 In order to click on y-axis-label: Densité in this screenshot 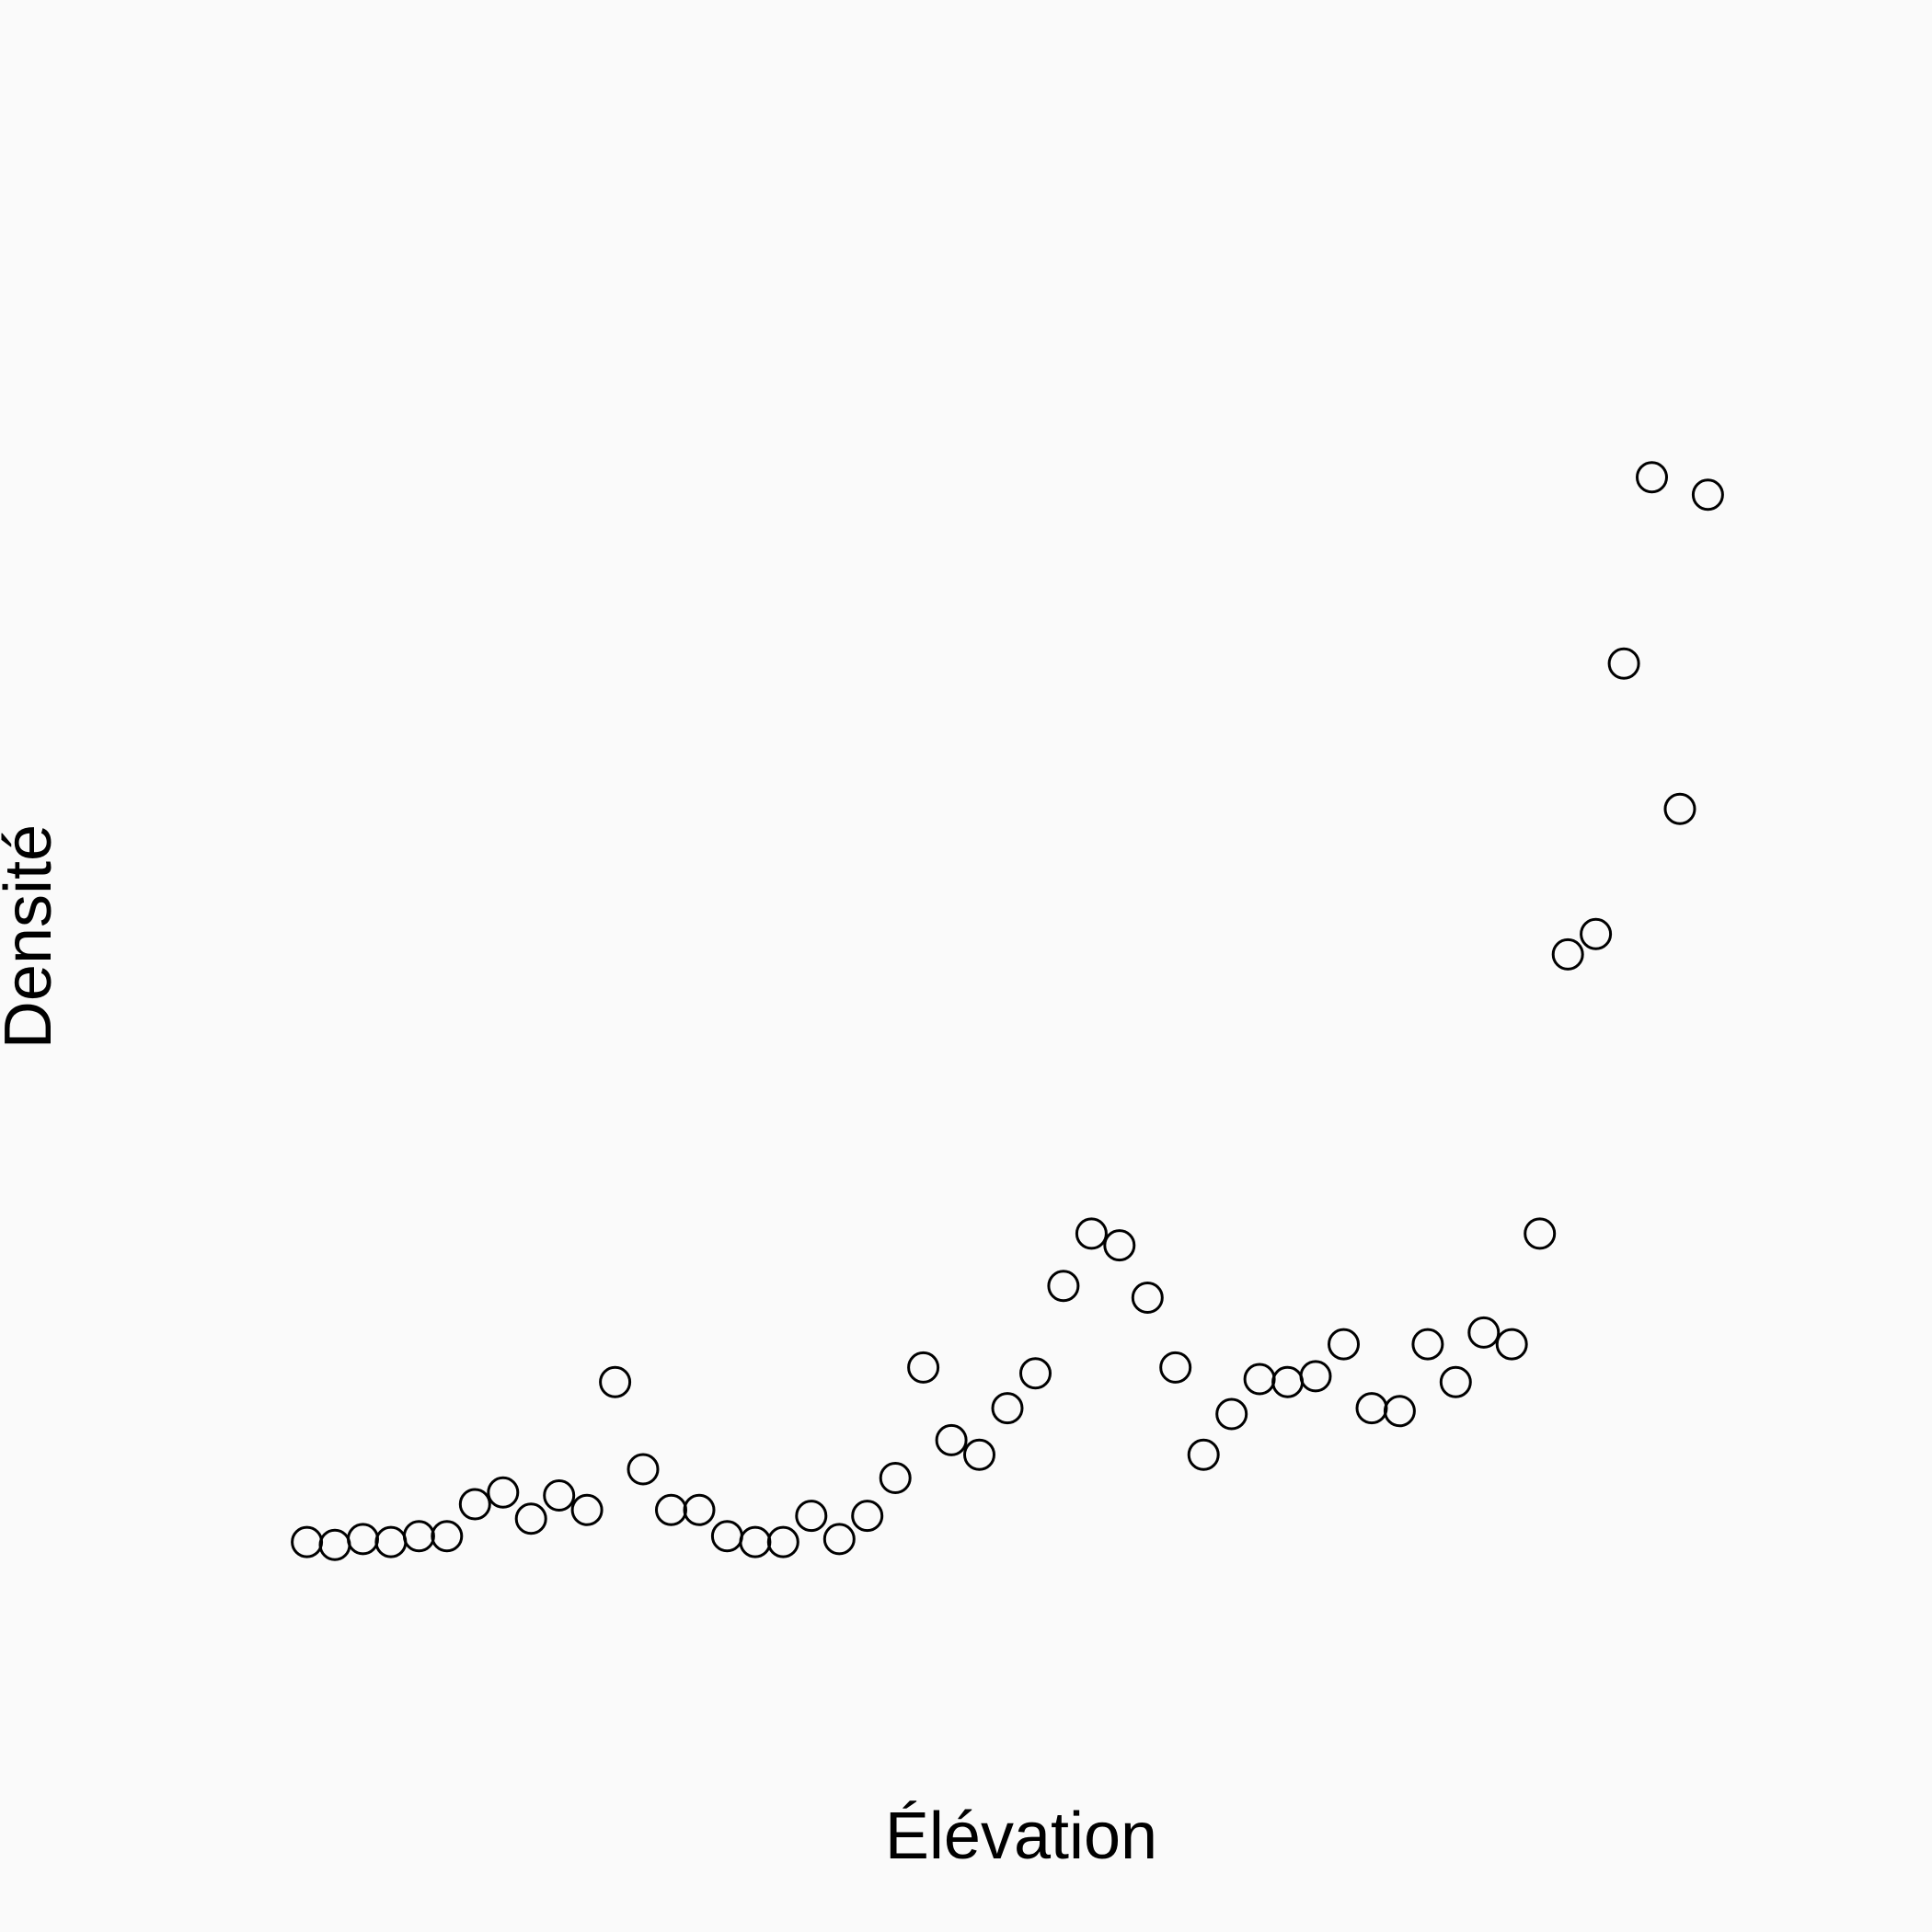, I will do `click(32, 936)`.